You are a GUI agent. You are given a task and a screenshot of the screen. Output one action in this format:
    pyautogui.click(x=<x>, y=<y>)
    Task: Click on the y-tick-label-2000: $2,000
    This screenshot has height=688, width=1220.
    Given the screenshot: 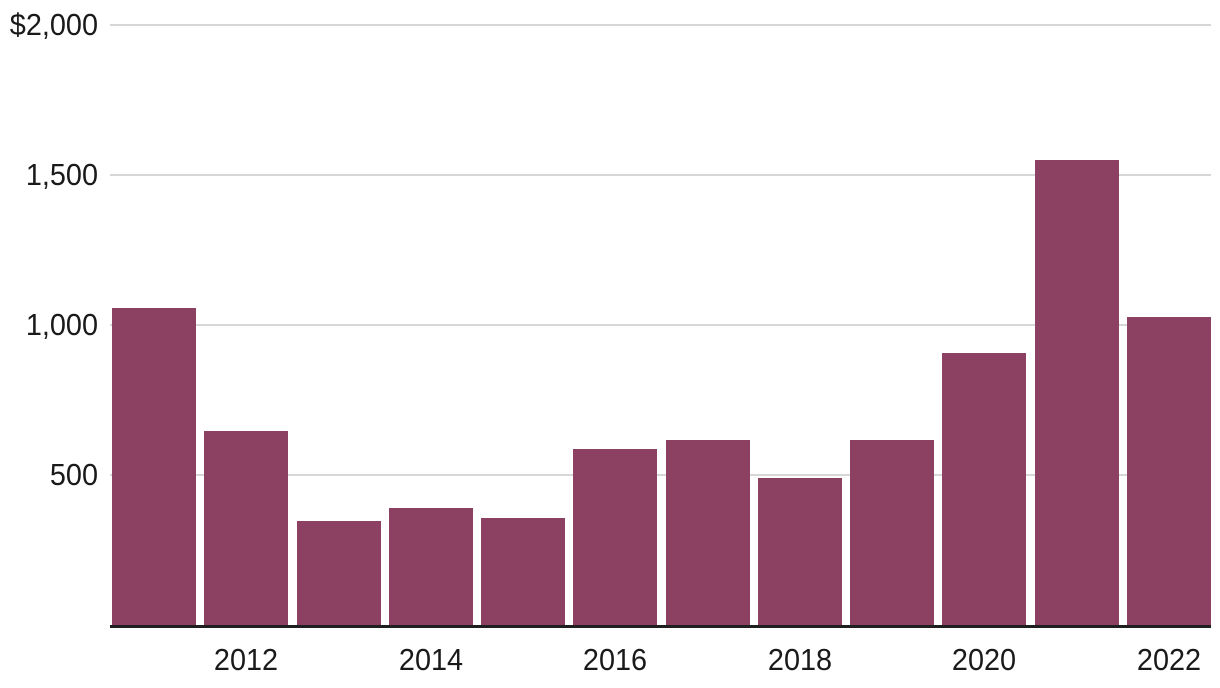 What is the action you would take?
    pyautogui.click(x=53, y=24)
    